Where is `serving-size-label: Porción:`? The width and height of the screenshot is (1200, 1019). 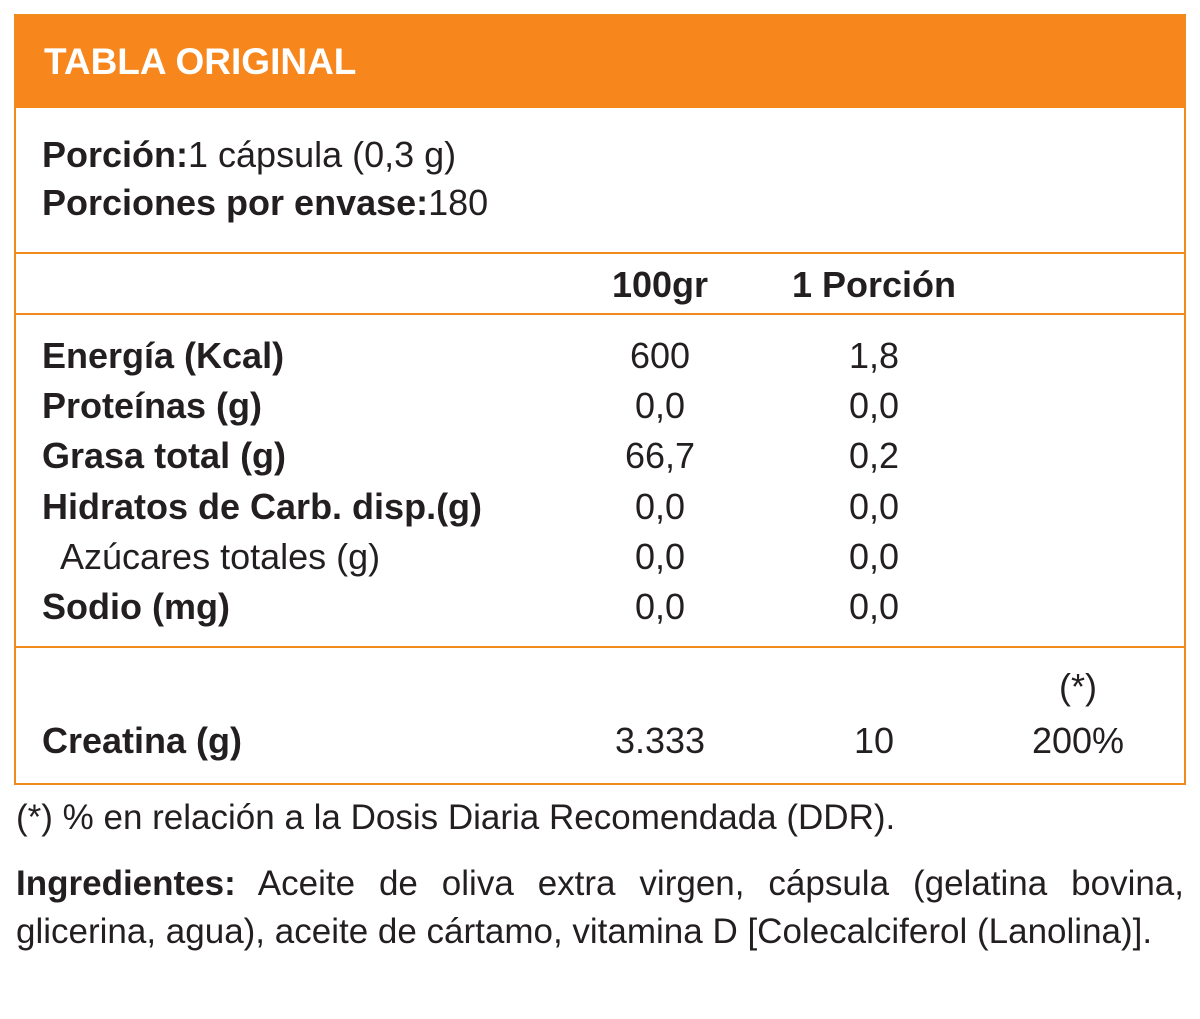
serving-size-label: Porción: is located at coordinates (115, 154).